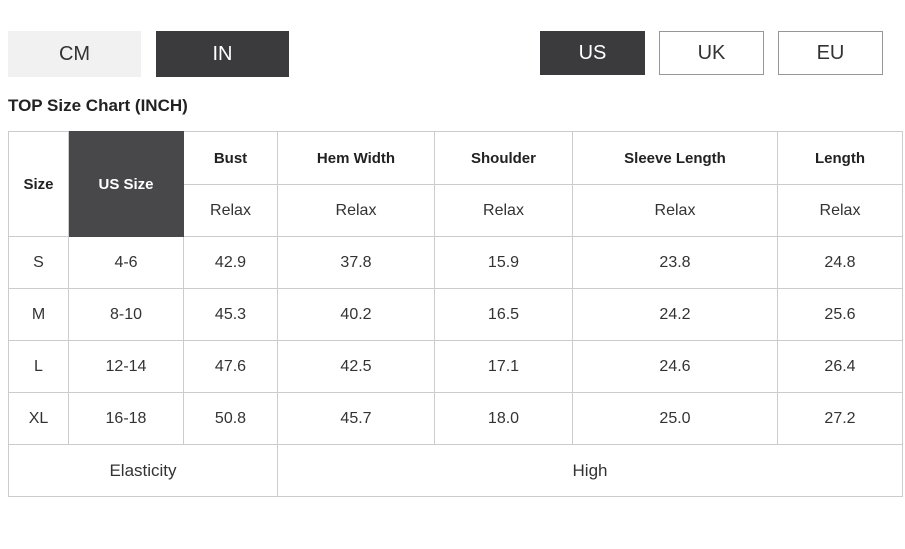 The height and width of the screenshot is (549, 905). Describe the element at coordinates (840, 314) in the screenshot. I see `value-cell: 25.6` at that location.